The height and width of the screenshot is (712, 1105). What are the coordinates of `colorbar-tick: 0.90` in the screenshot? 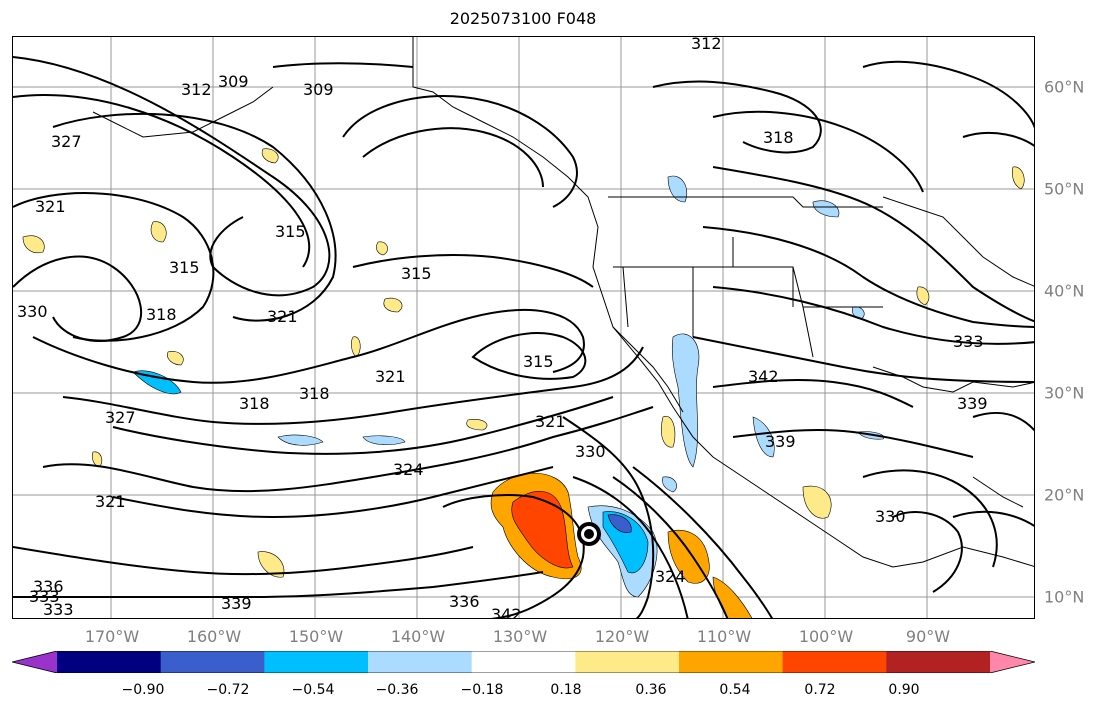 It's located at (904, 690).